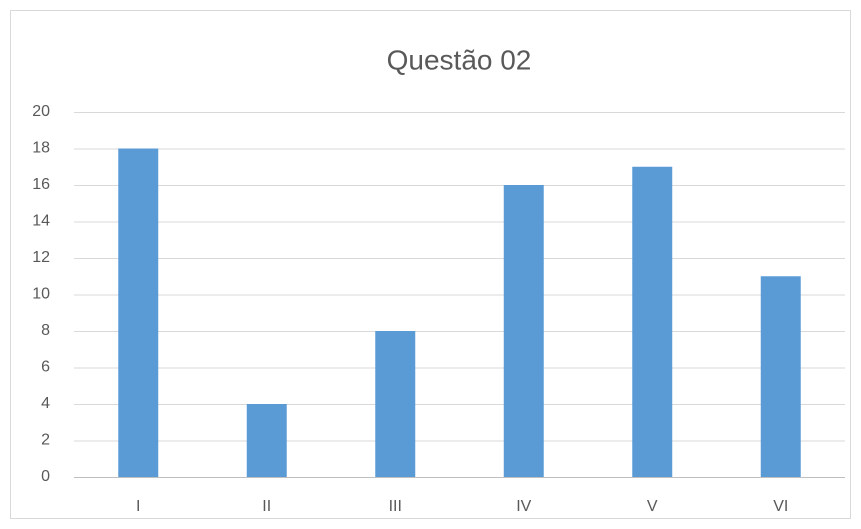  I want to click on y-tick-label: 18, so click(41, 148).